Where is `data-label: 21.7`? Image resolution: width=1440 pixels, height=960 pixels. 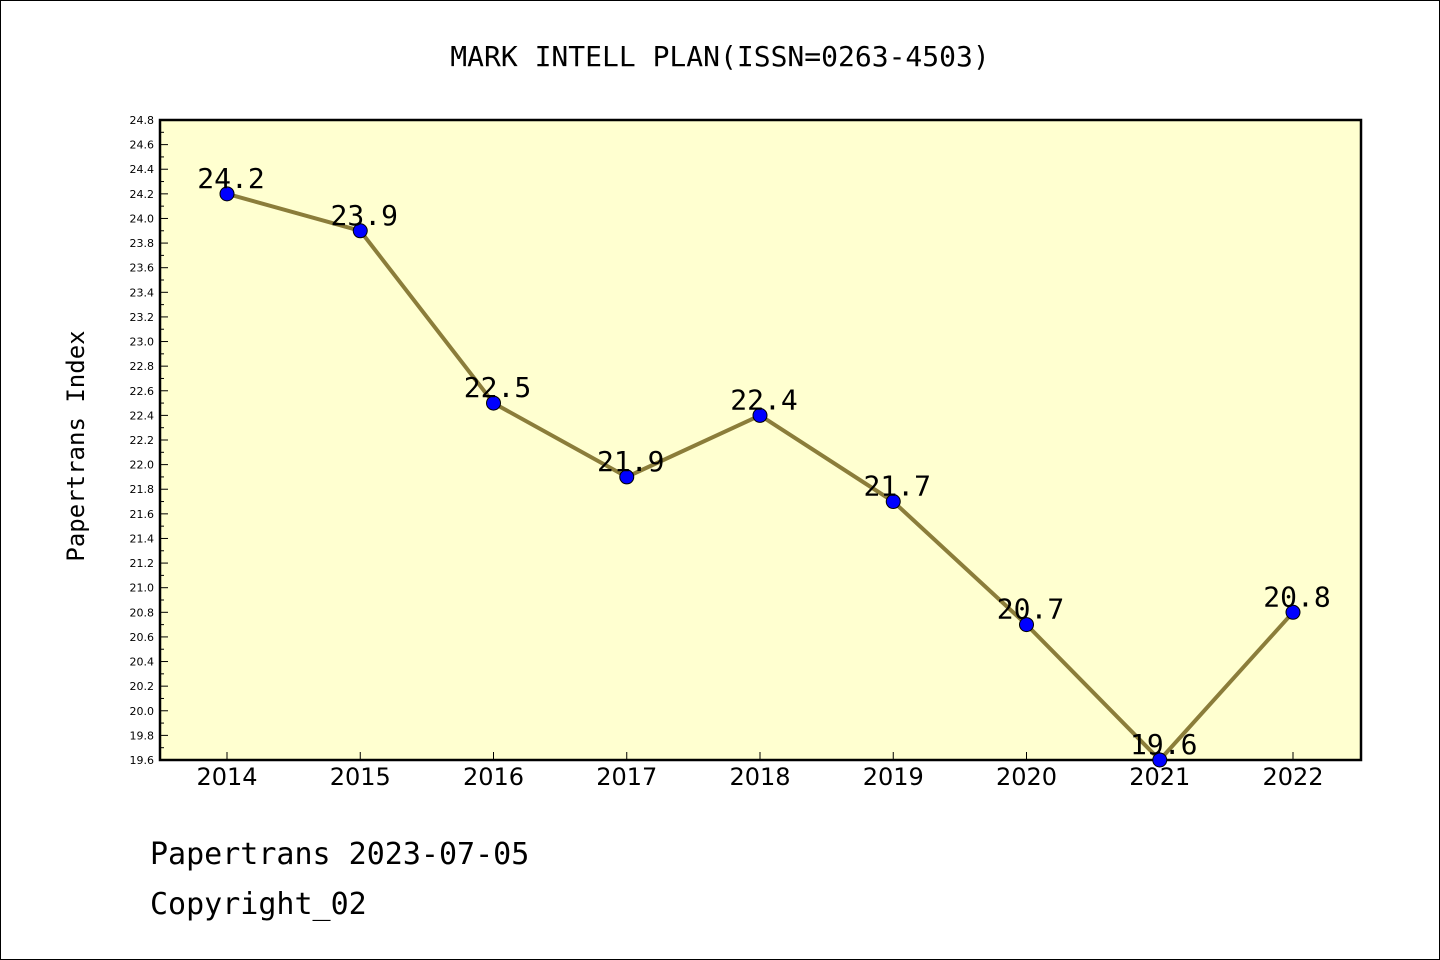 data-label: 21.7 is located at coordinates (897, 486).